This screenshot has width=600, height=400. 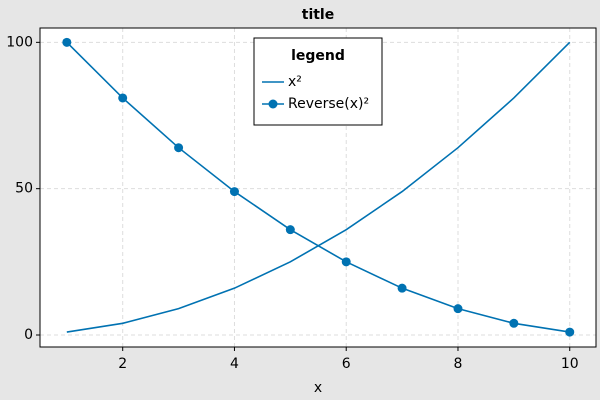 I want to click on legend-marker, so click(x=273, y=104).